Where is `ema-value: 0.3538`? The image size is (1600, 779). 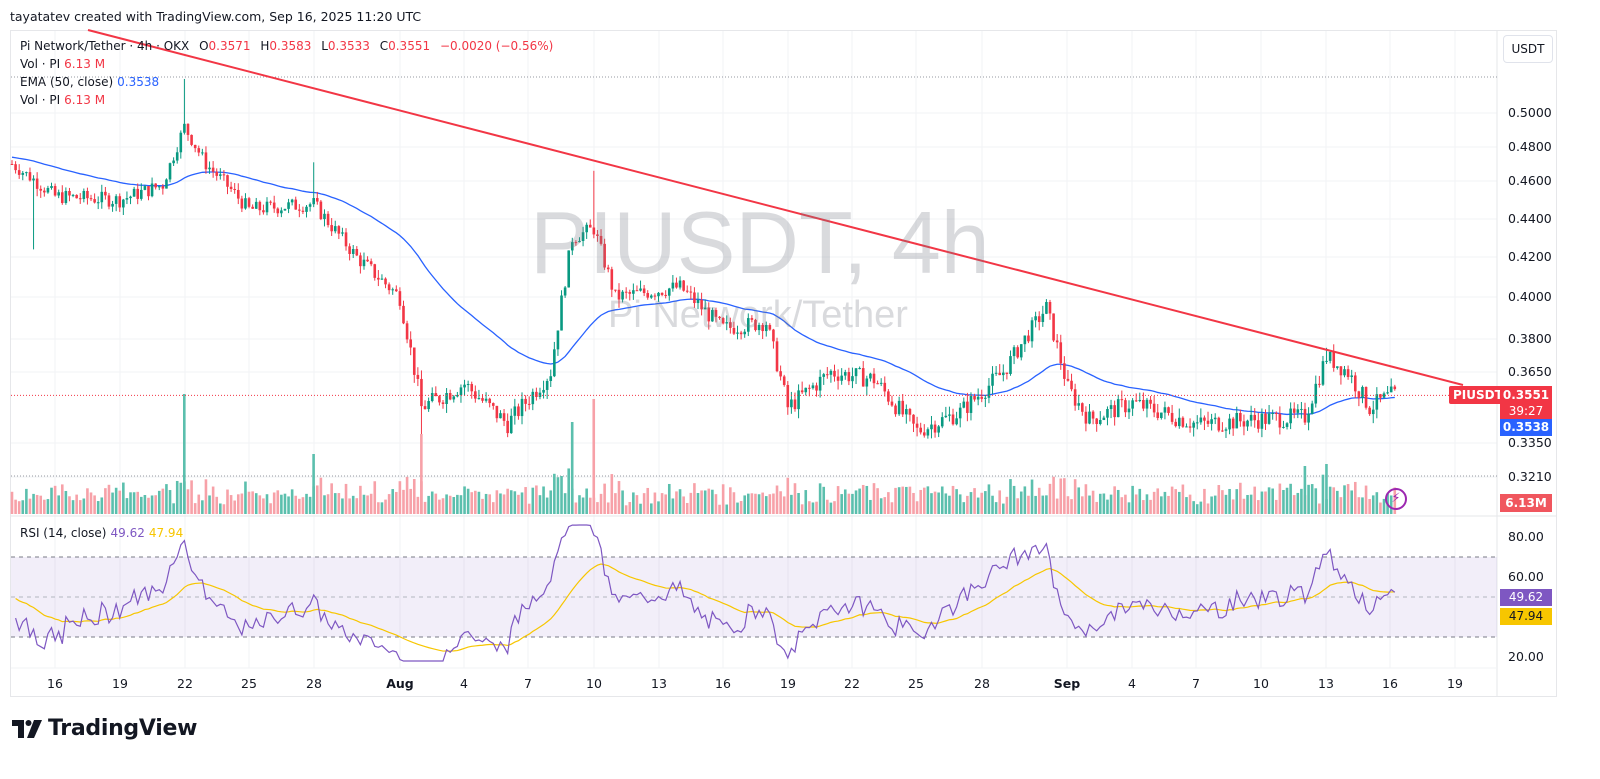 ema-value: 0.3538 is located at coordinates (138, 82).